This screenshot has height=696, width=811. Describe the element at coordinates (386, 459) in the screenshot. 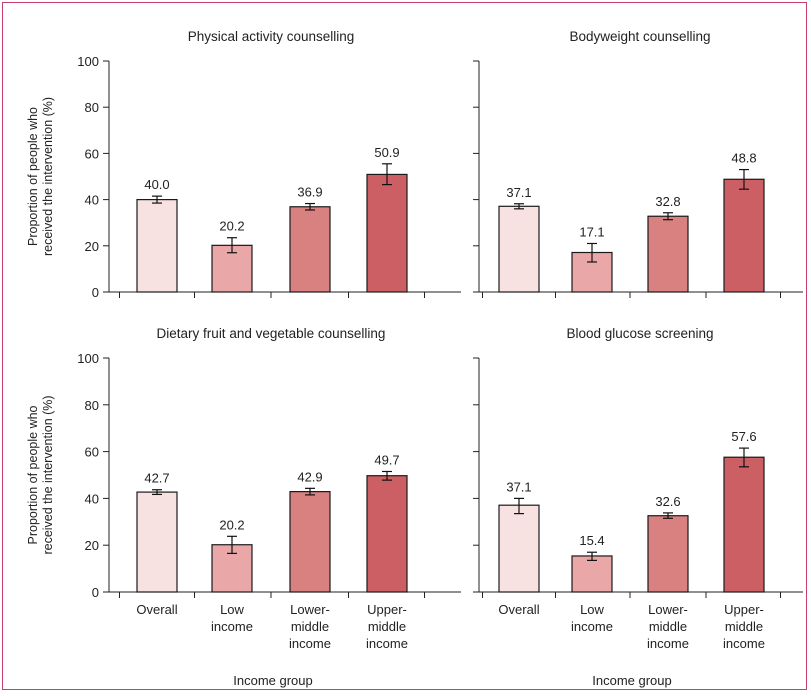

I see `data-label: 49.7` at that location.